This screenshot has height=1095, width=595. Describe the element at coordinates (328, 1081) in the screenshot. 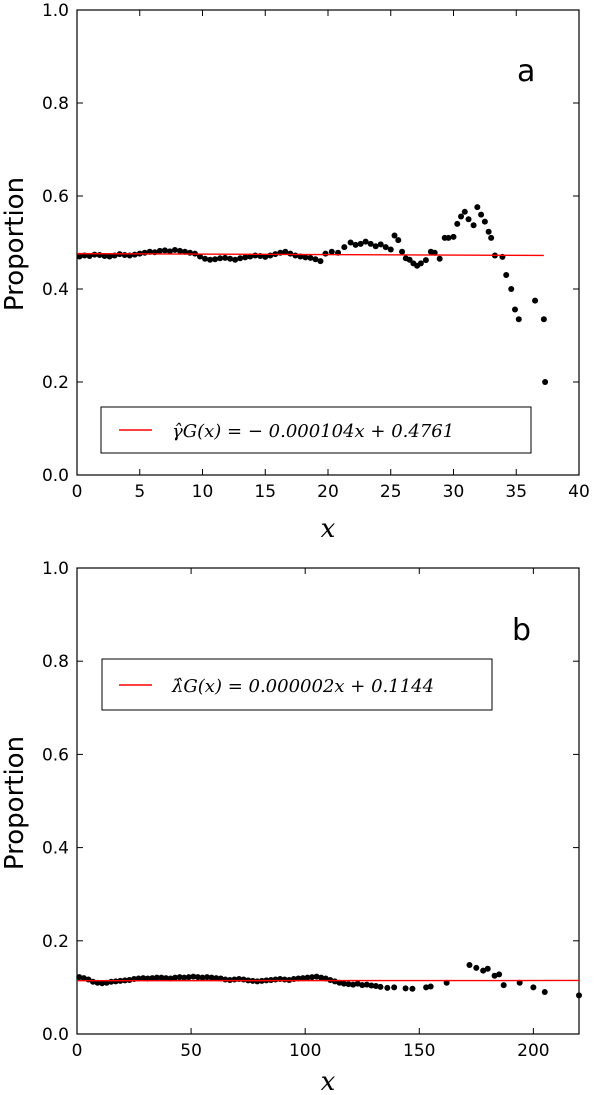

I see `x-axis-label-b: x` at that location.